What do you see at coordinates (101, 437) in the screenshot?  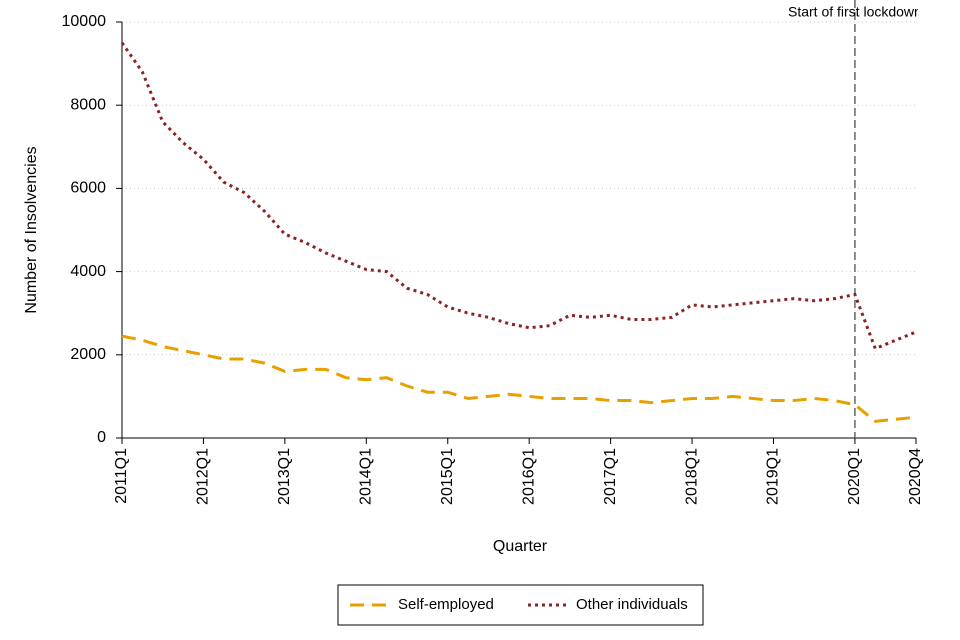 I see `y-tick-label: 0` at bounding box center [101, 437].